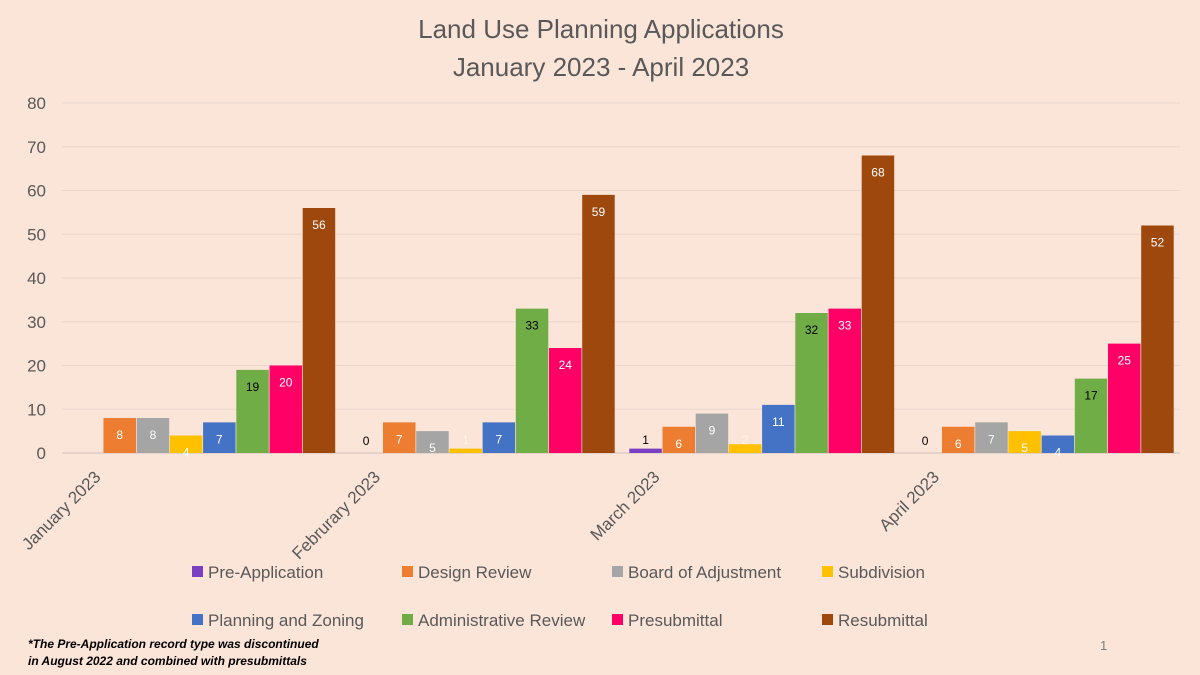  What do you see at coordinates (883, 620) in the screenshot?
I see `legend-label-8: Resubmittal` at bounding box center [883, 620].